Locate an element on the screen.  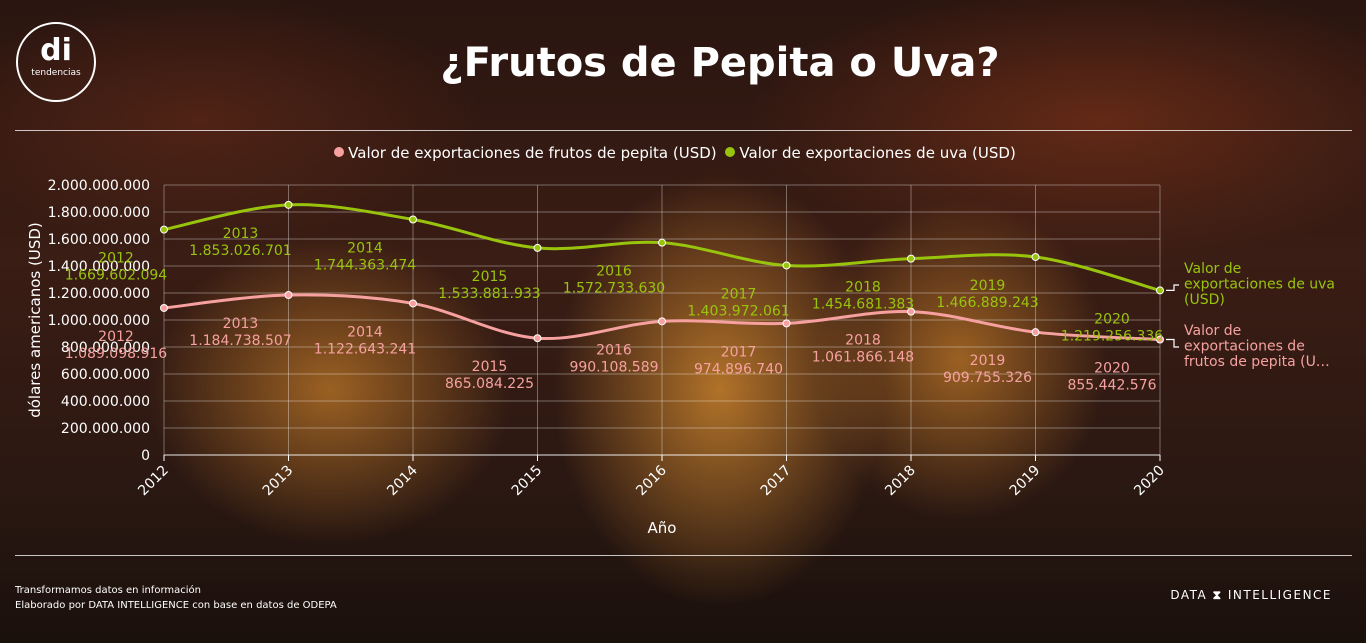
data-label-value: 974.896.740 is located at coordinates (738, 369).